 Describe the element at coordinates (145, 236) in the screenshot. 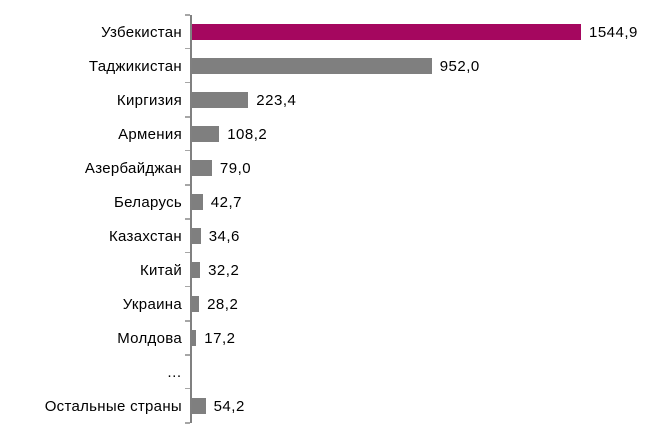

I see `category-label: Казахстан` at that location.